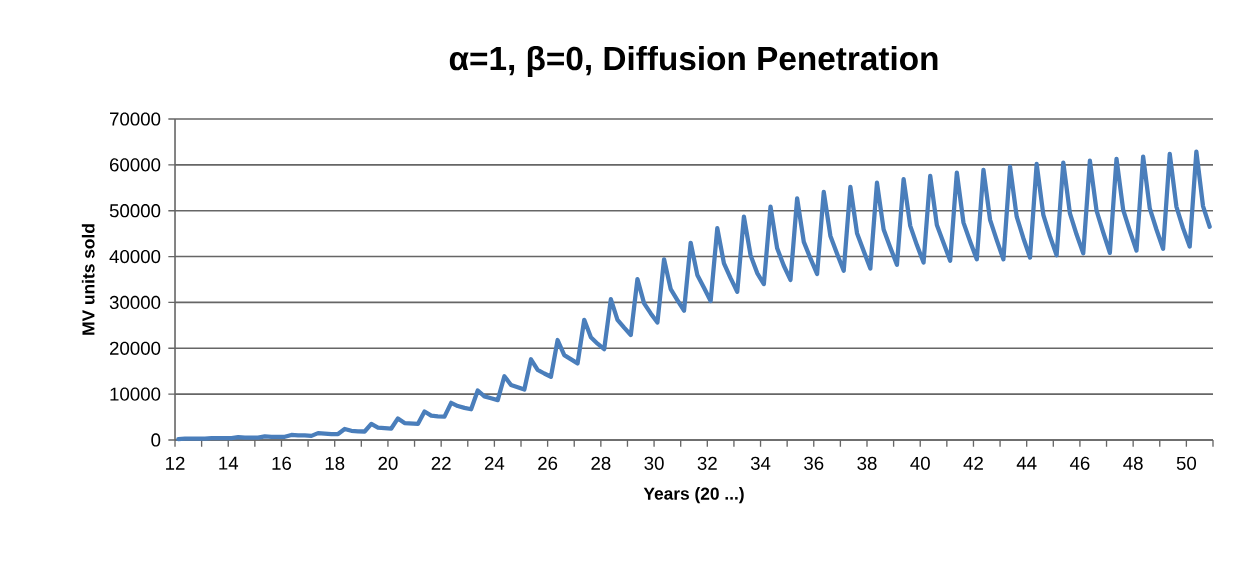  I want to click on x-tick-label: 40, so click(920, 463).